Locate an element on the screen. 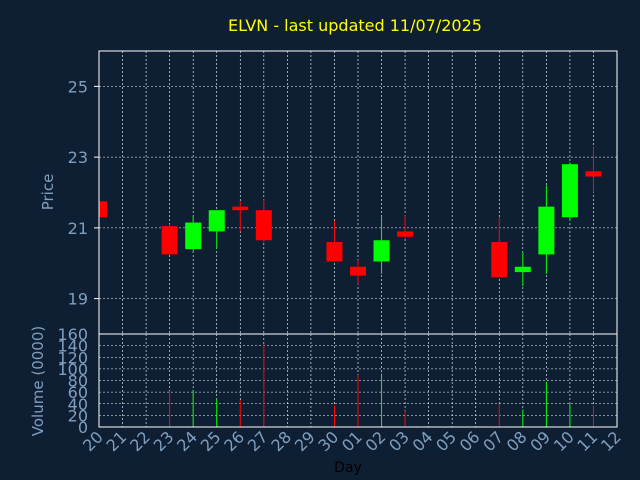  volume-tick-label: 0 is located at coordinates (83, 427).